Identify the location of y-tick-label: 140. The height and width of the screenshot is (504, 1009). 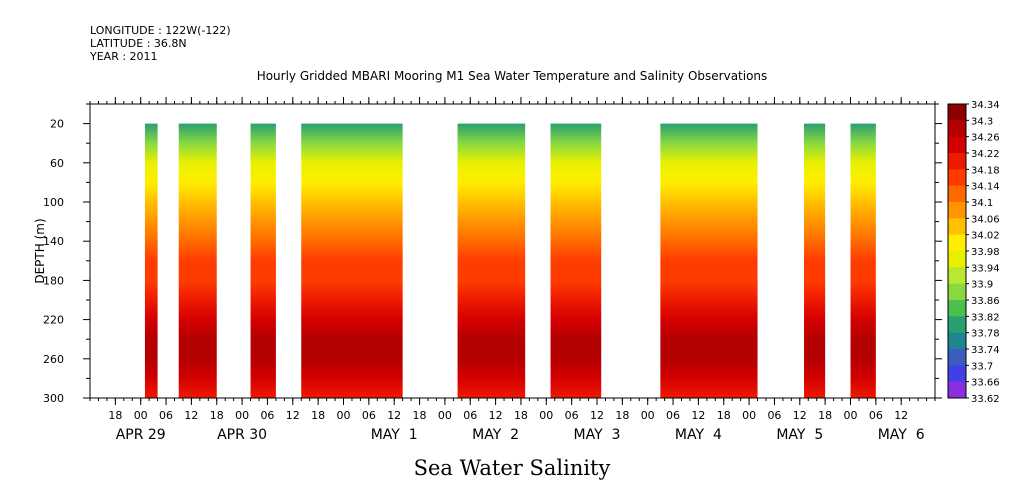
(53, 241).